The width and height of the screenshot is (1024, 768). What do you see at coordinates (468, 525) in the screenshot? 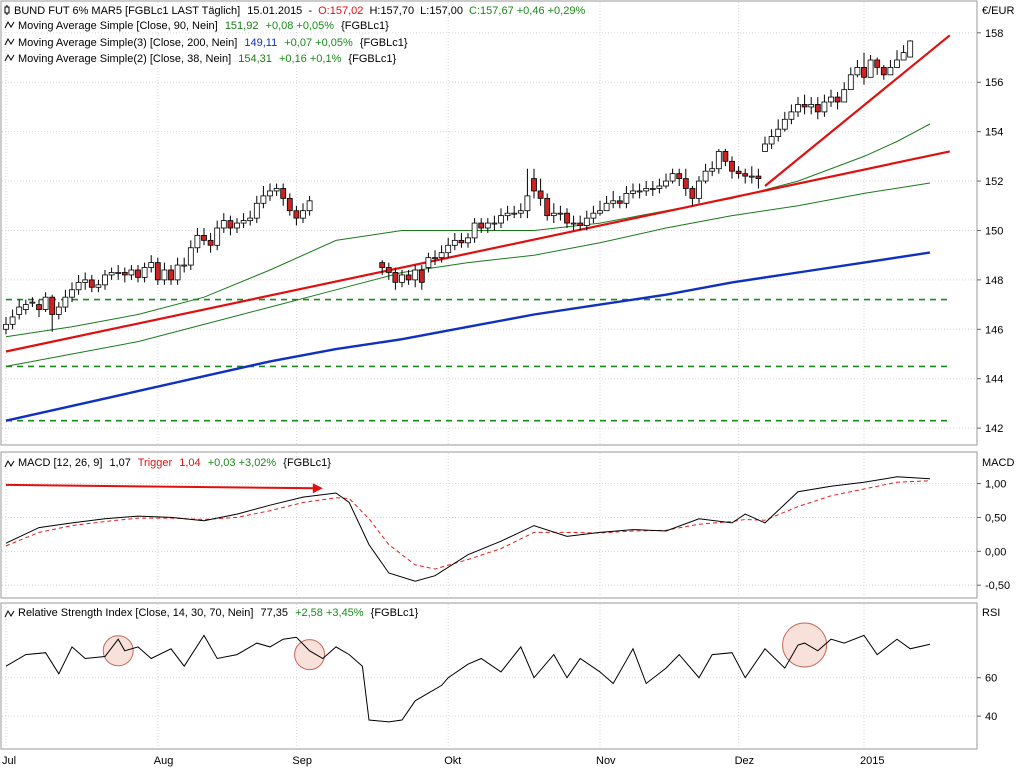
I see `trigger-line` at bounding box center [468, 525].